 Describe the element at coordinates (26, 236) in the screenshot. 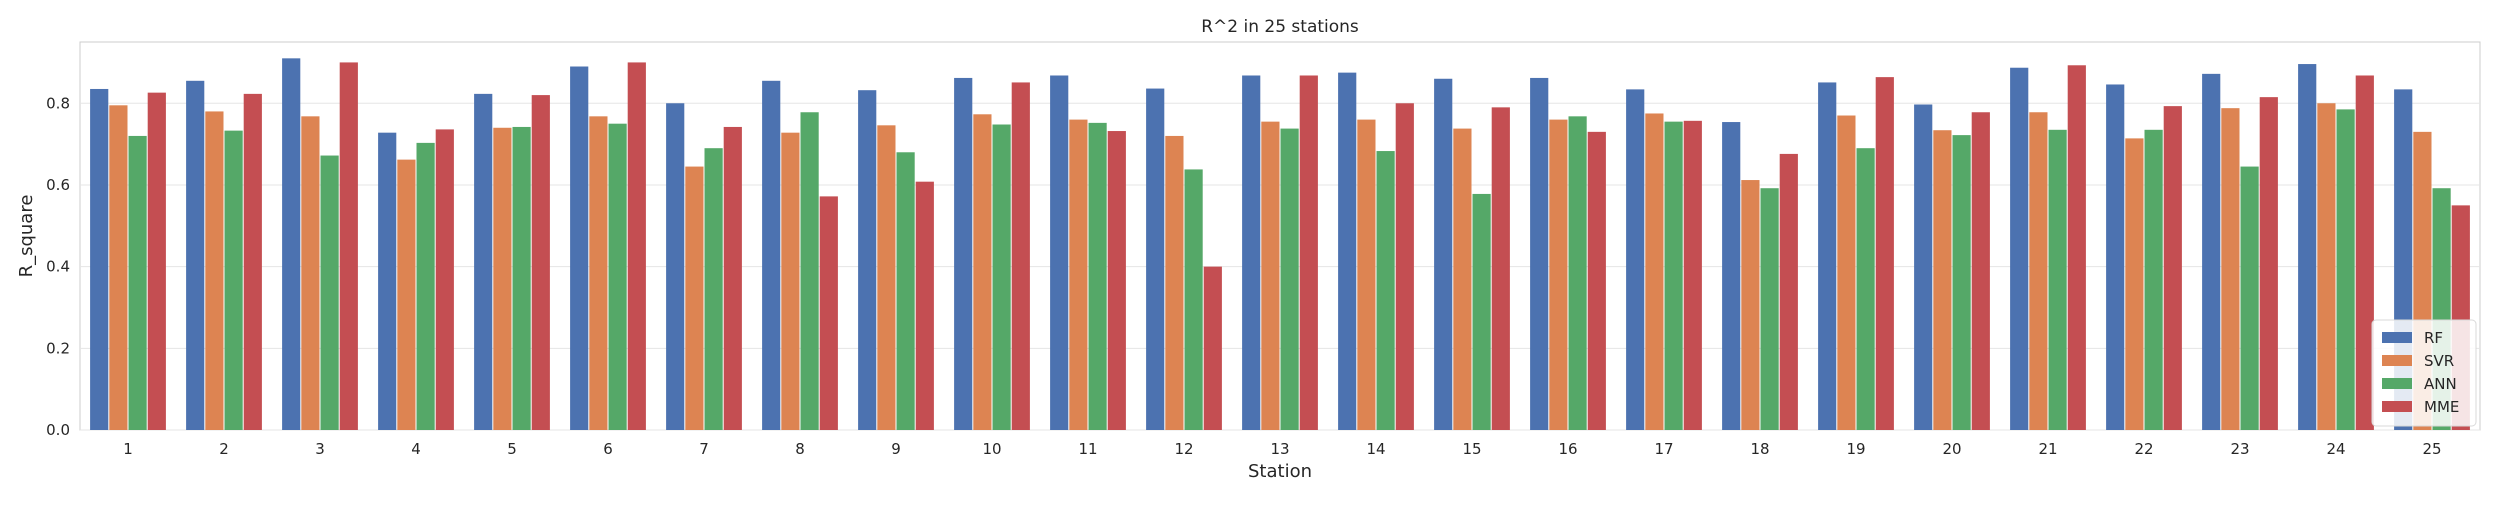

I see `y-axis-label: R_square` at that location.